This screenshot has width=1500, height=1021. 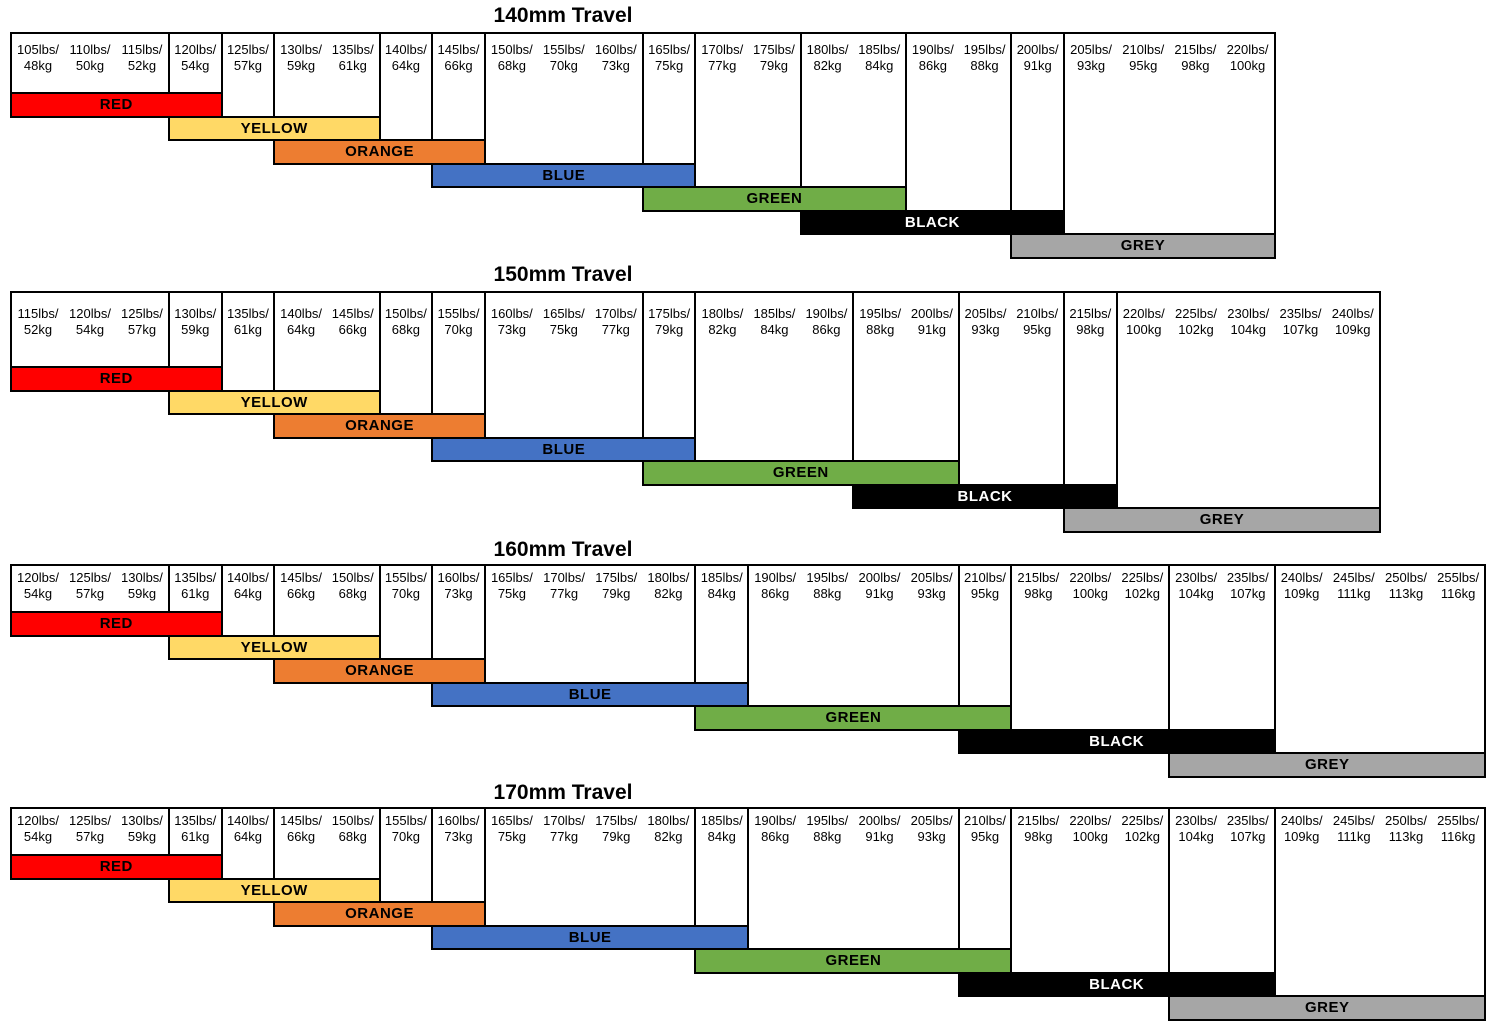 I want to click on weight-label-kg: 75kg, so click(x=669, y=65).